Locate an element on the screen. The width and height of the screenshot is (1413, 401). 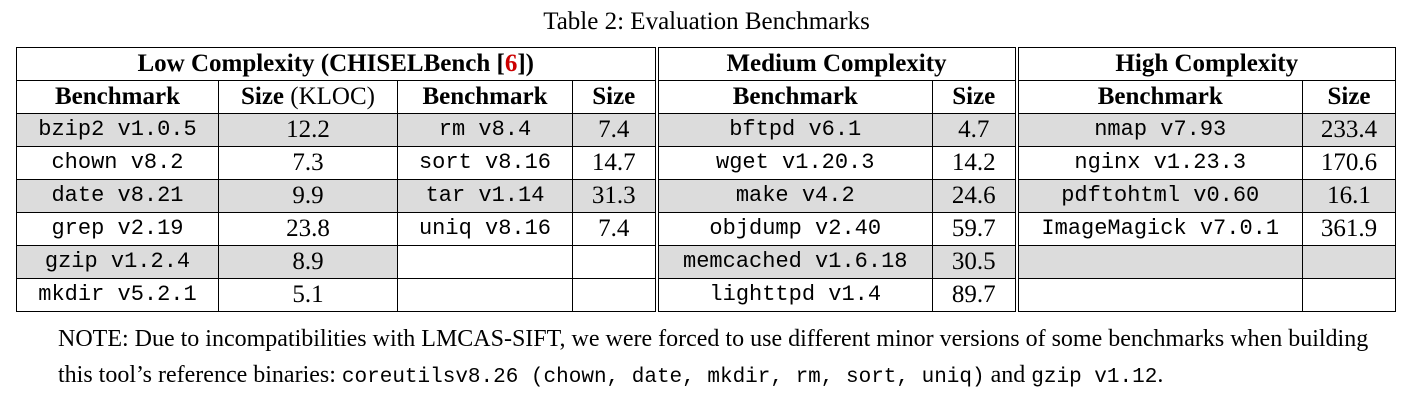
benchmark-size: 7.3 is located at coordinates (308, 163).